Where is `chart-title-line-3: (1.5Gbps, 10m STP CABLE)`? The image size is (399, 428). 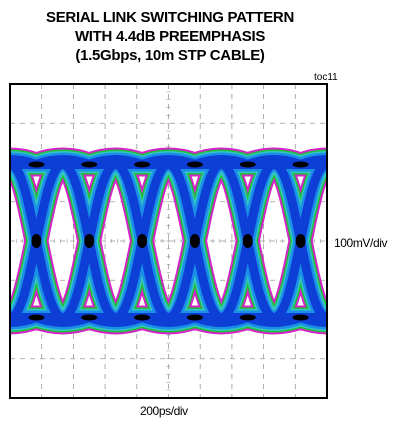
chart-title-line-3: (1.5Gbps, 10m STP CABLE) is located at coordinates (170, 55).